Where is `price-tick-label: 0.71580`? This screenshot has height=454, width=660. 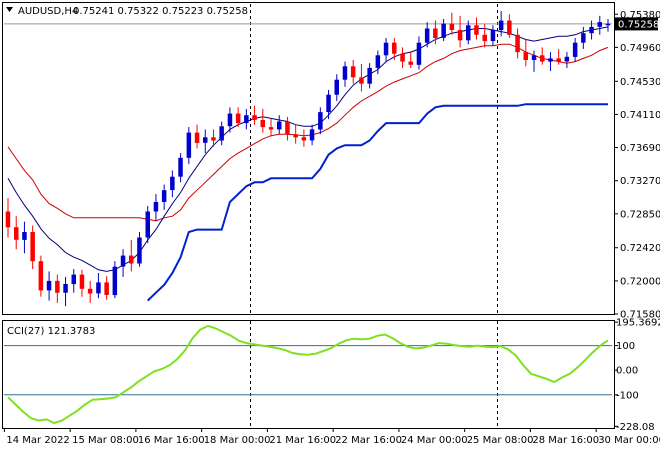
price-tick-label: 0.71580 is located at coordinates (640, 315).